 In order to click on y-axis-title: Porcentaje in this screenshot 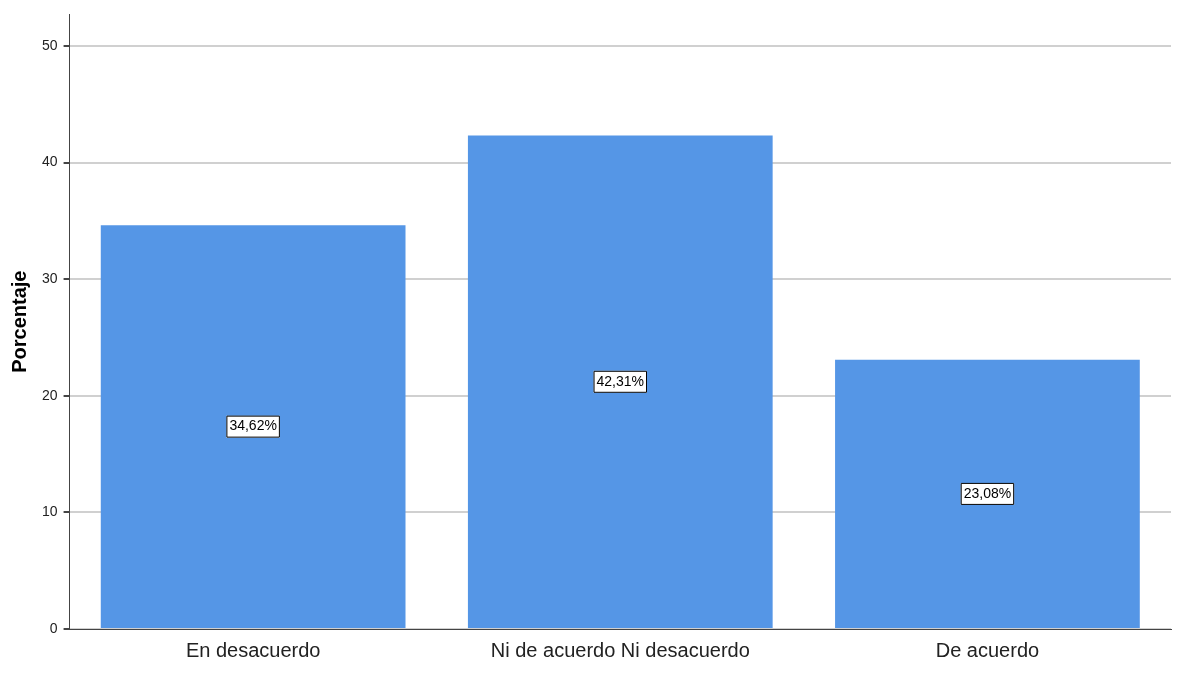, I will do `click(18, 321)`.